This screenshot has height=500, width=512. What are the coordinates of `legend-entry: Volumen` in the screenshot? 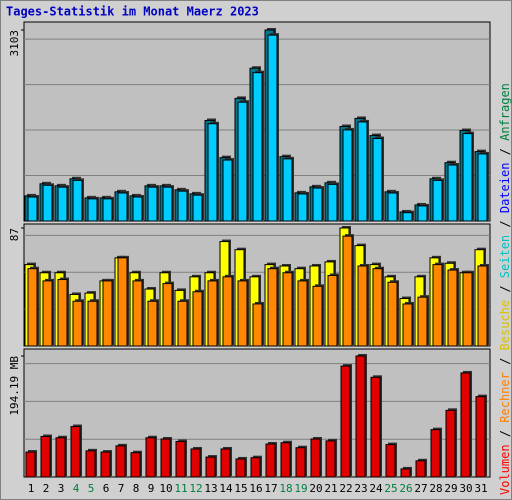 It's located at (505, 469).